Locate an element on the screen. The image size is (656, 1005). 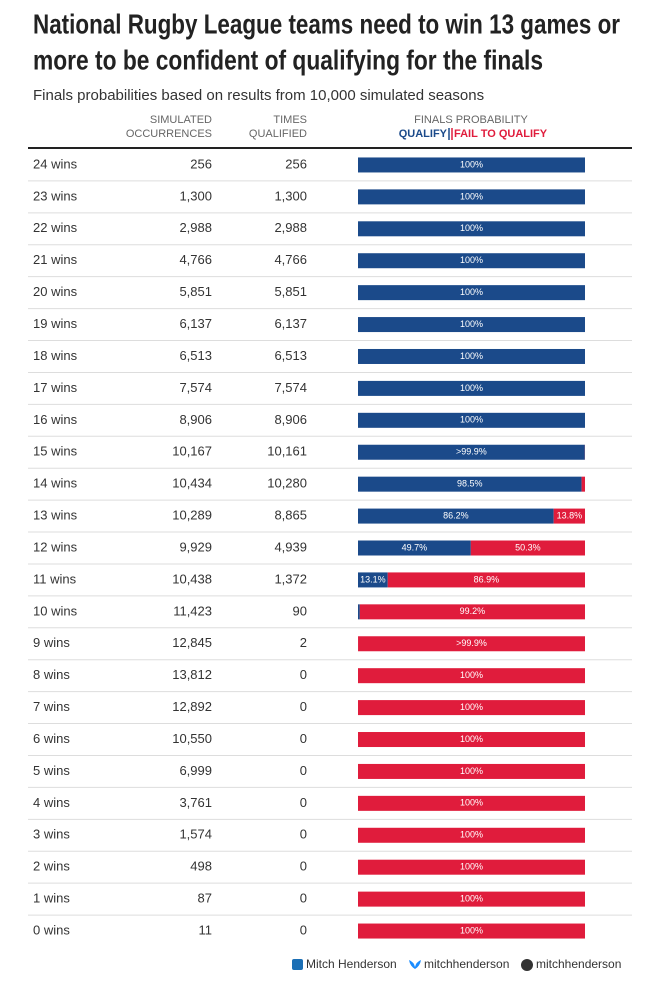
qualified: 8,865 is located at coordinates (290, 515).